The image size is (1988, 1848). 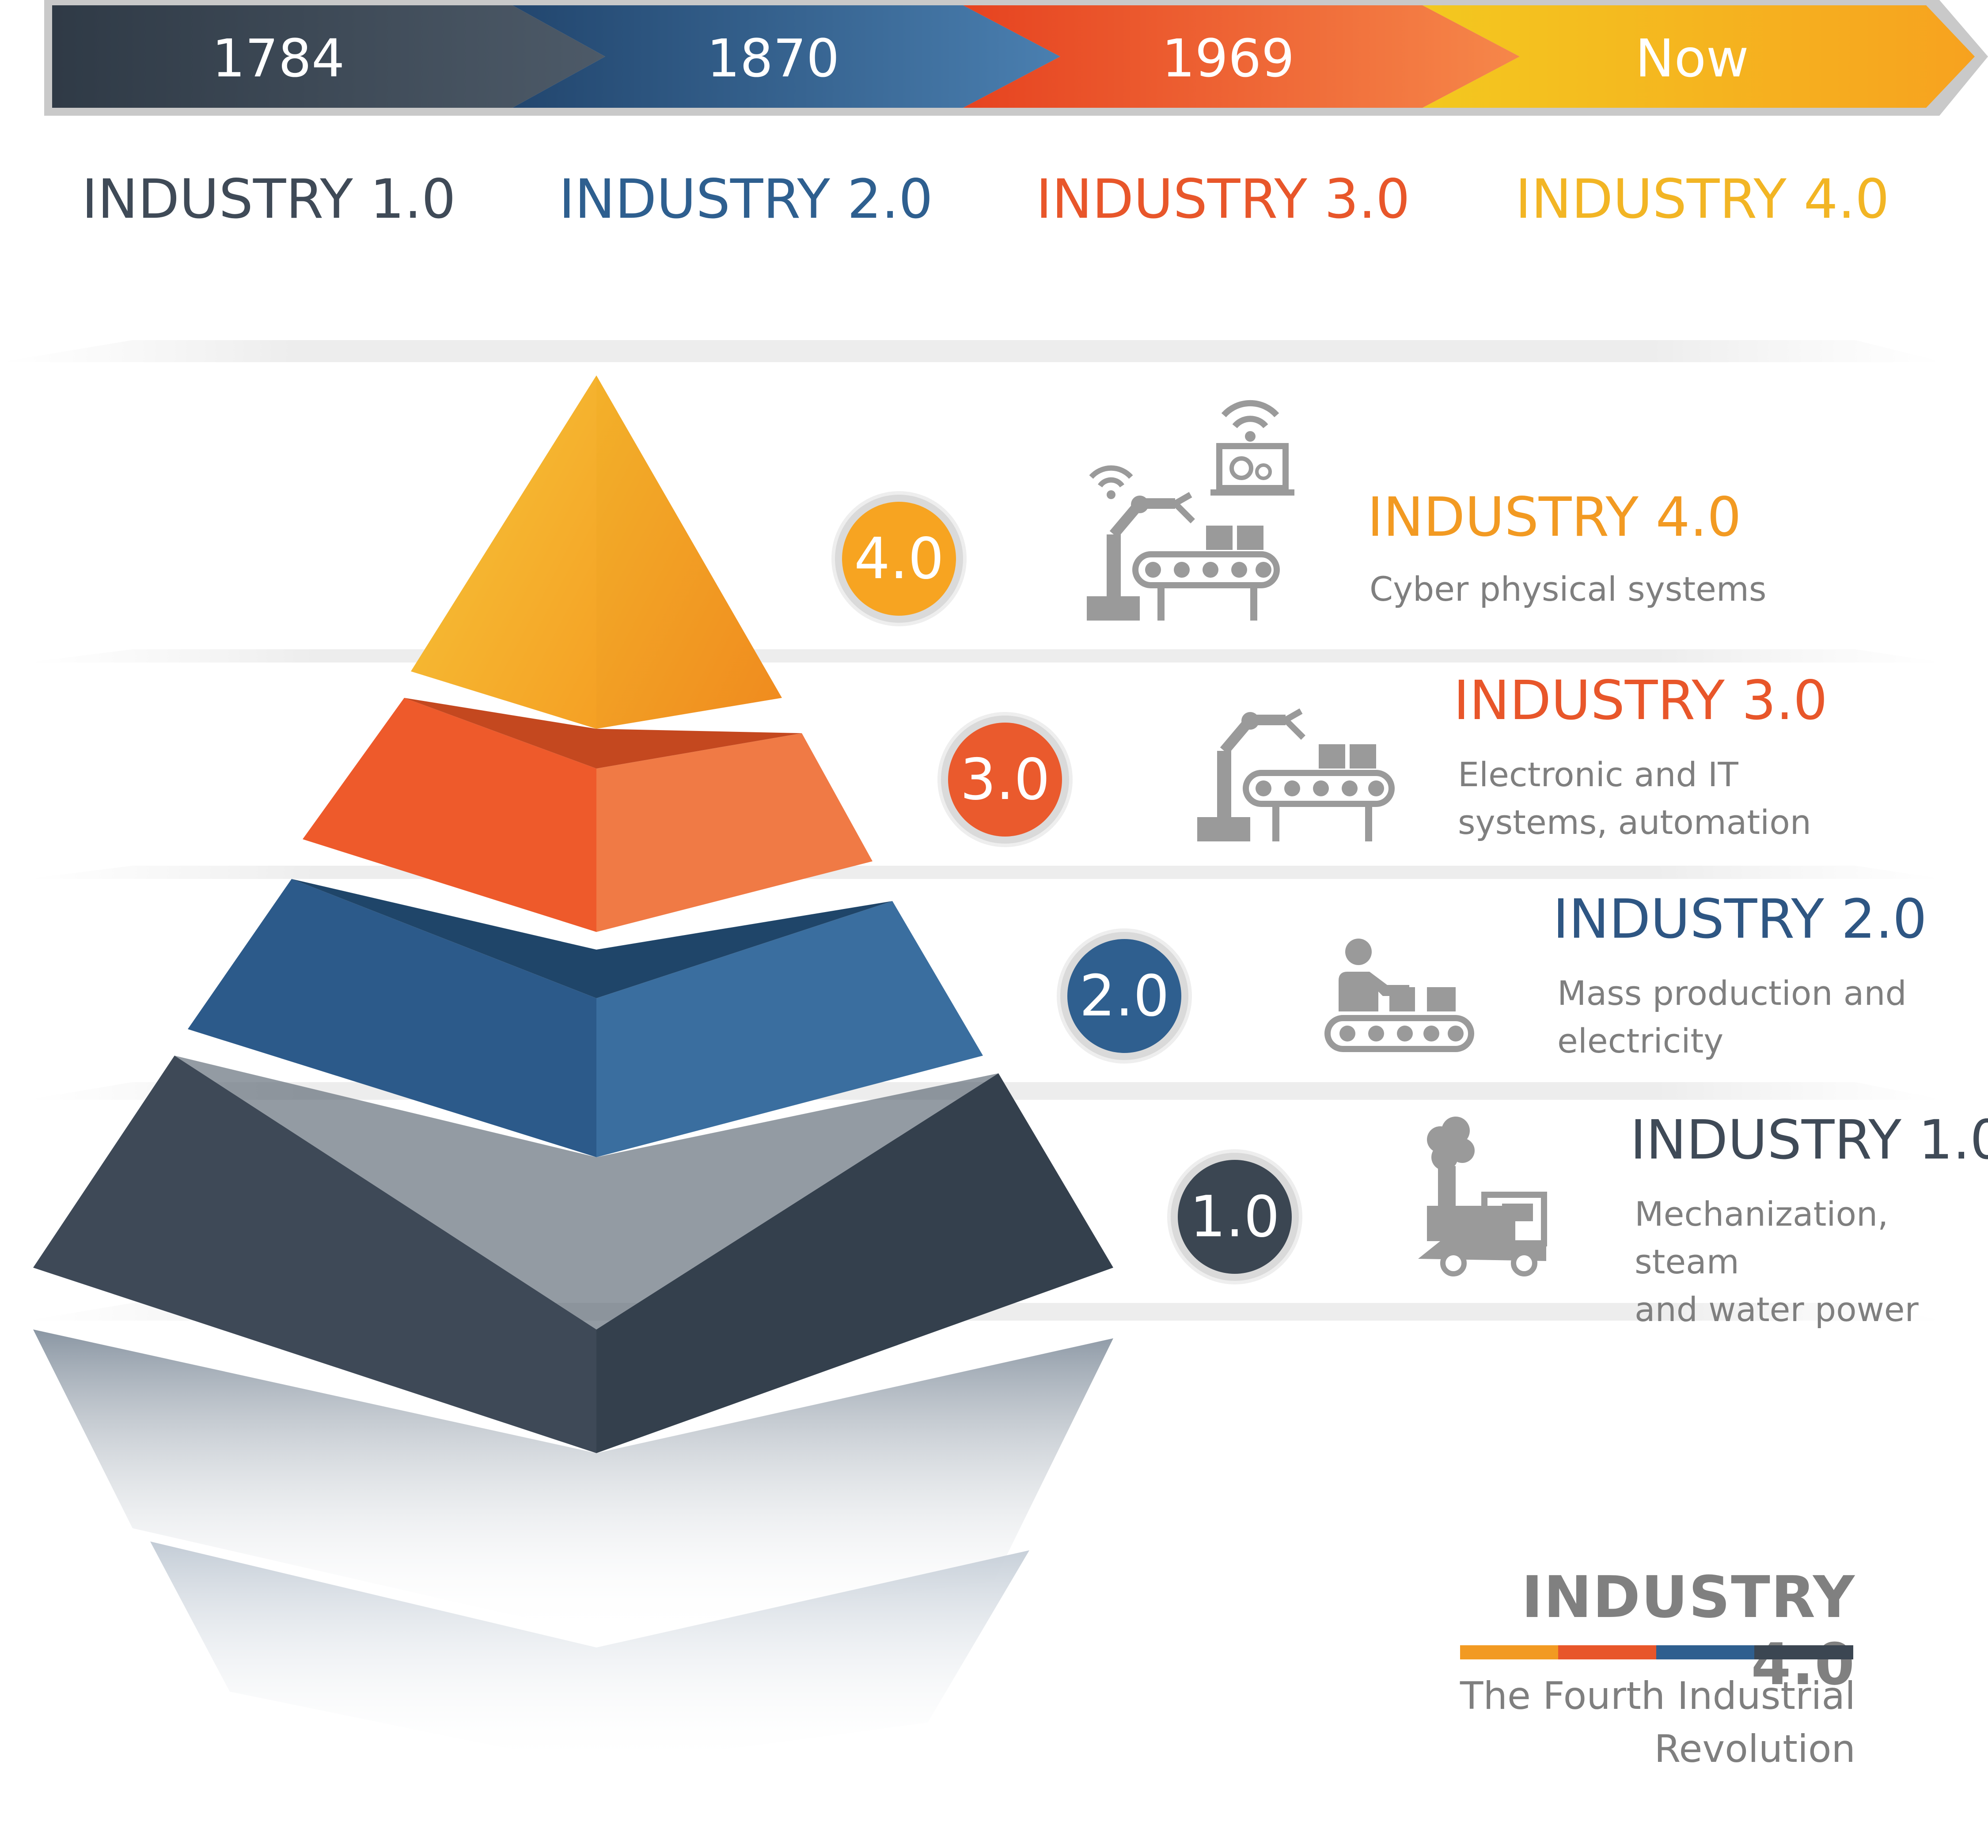 I want to click on timeline-arrow, so click(x=1016, y=58).